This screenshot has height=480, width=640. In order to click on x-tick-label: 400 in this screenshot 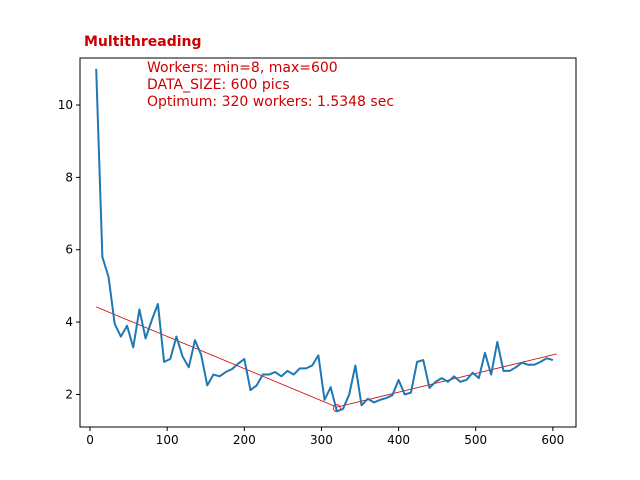, I will do `click(398, 440)`.